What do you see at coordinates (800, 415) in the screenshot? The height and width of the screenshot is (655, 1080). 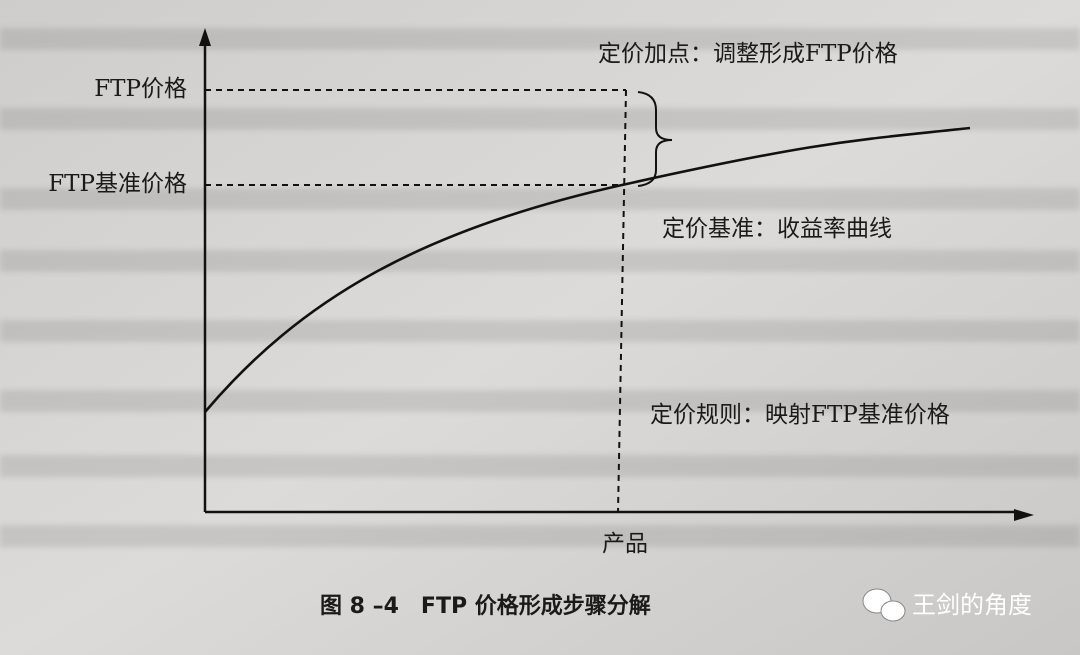 I see `annotation: 定价规则：映射FTP基准价格` at bounding box center [800, 415].